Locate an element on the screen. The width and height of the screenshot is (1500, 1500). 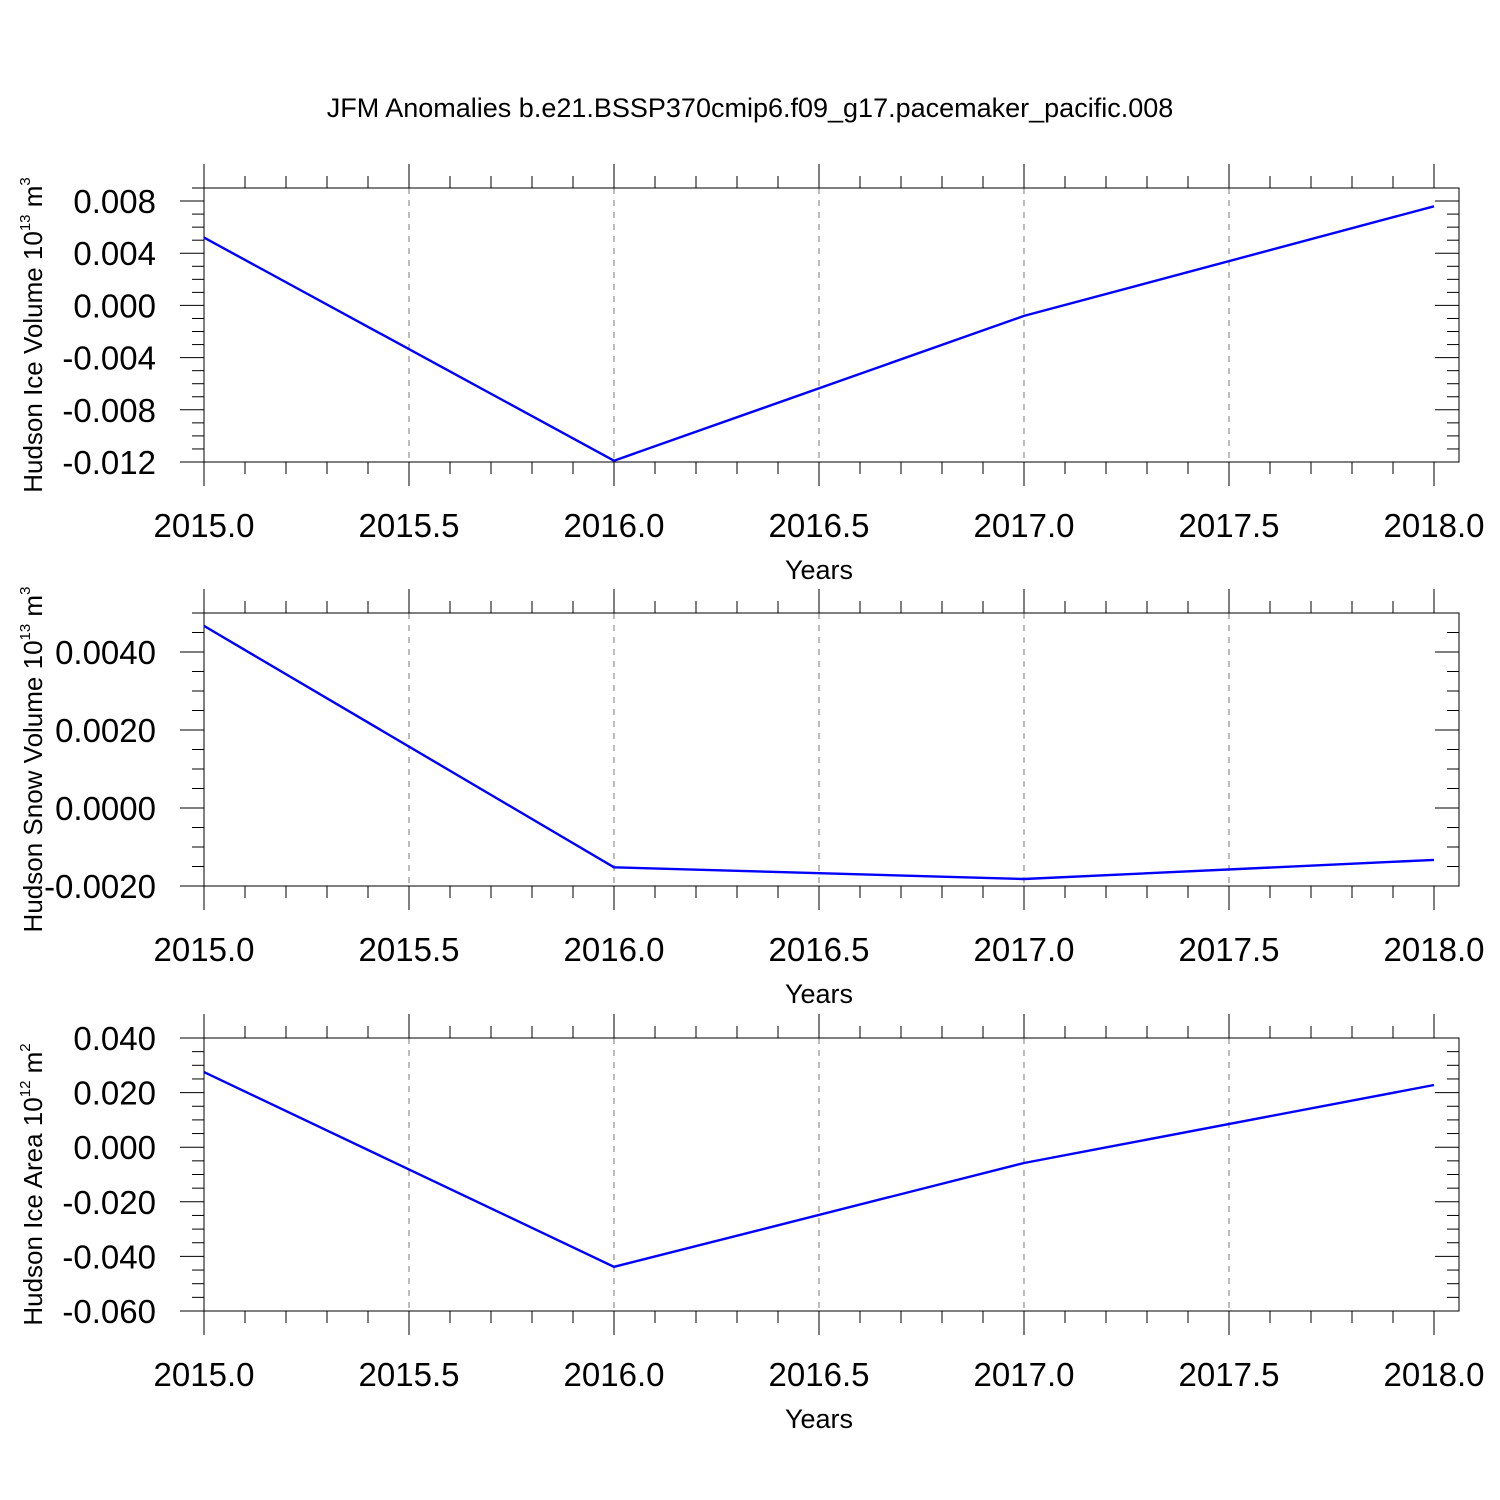
y-tick-label: -0.0020 is located at coordinates (100, 886).